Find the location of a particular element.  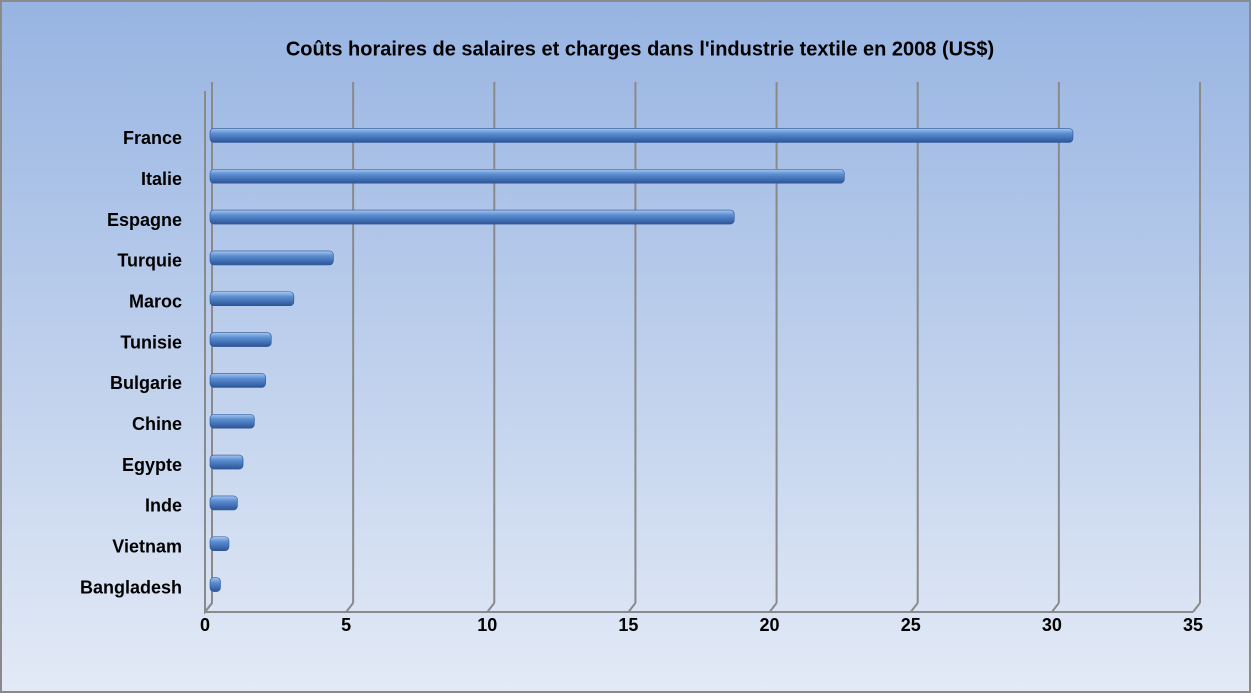

y-tick-label: Egypte is located at coordinates (152, 465).